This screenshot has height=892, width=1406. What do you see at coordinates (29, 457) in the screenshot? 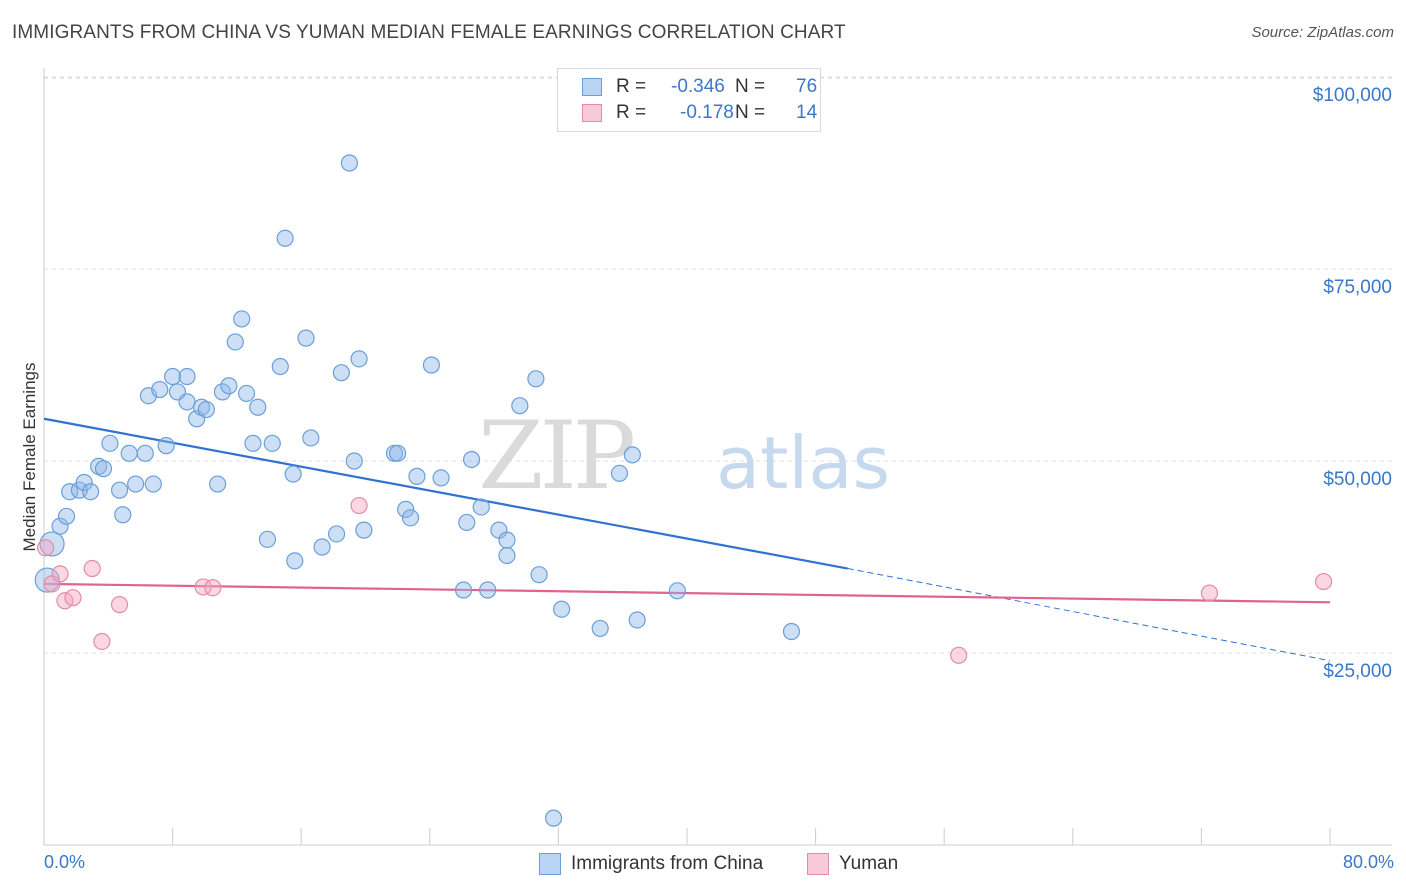
I see `y-axis-title: Median Female Earnings` at bounding box center [29, 457].